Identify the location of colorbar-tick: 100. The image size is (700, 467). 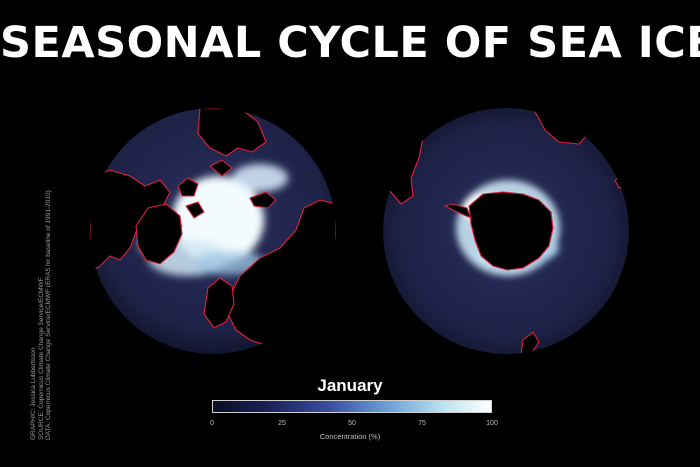
(492, 423).